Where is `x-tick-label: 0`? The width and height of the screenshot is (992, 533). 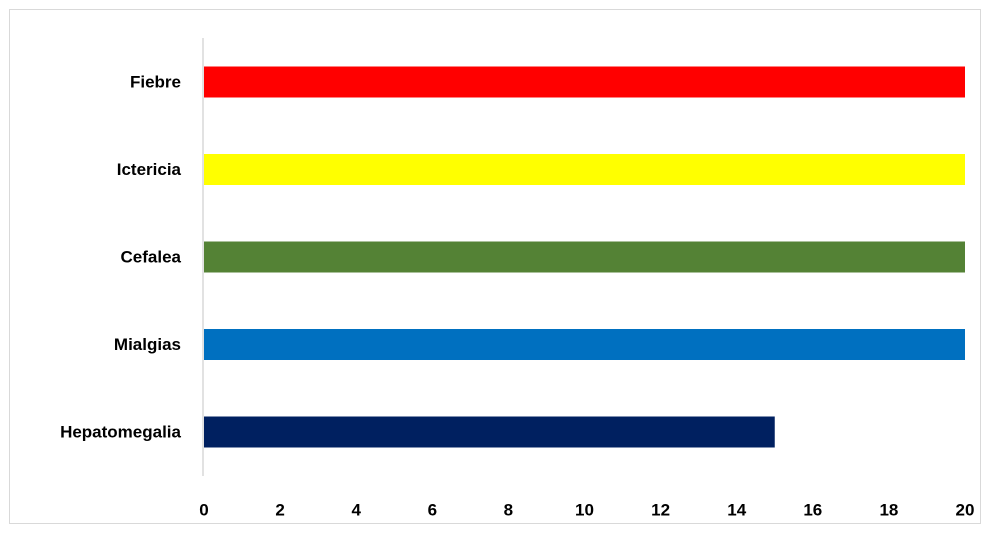
x-tick-label: 0 is located at coordinates (203, 510).